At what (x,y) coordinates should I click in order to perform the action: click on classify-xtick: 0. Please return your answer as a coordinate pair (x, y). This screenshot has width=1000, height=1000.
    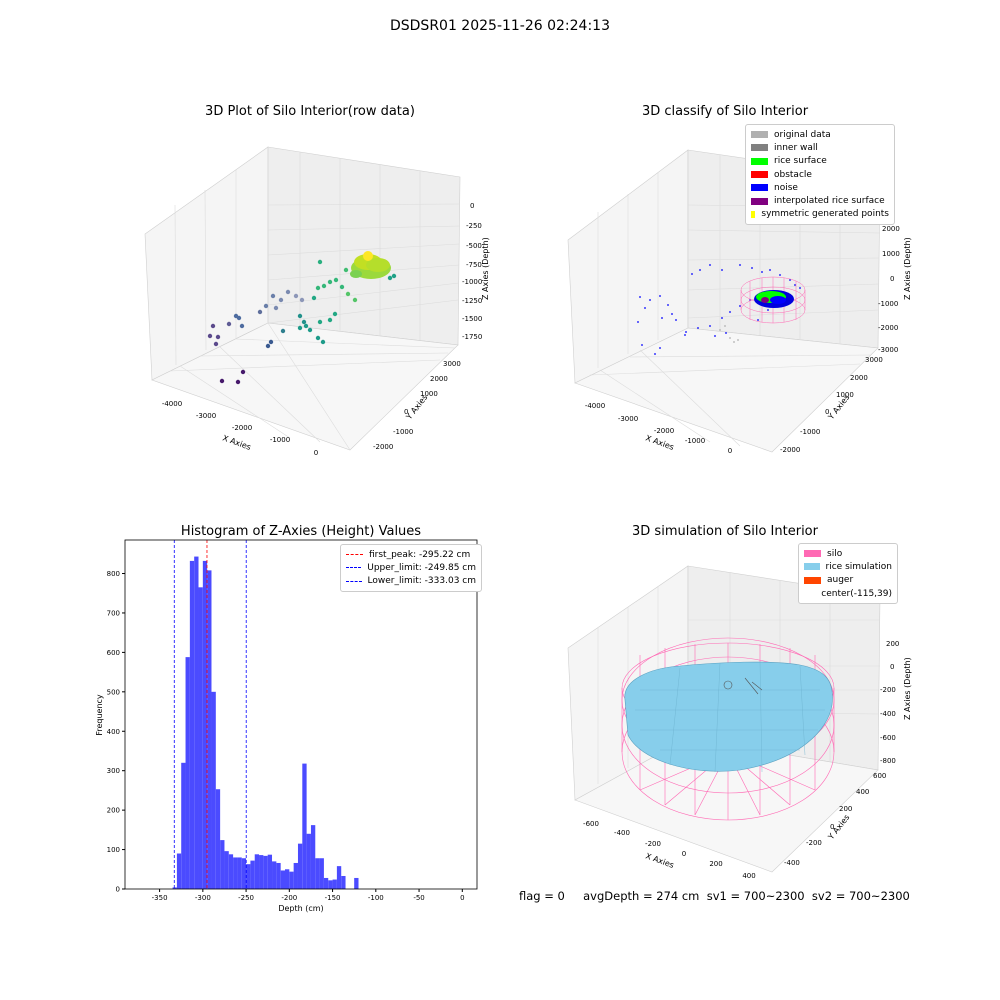
    Looking at the image, I should click on (730, 451).